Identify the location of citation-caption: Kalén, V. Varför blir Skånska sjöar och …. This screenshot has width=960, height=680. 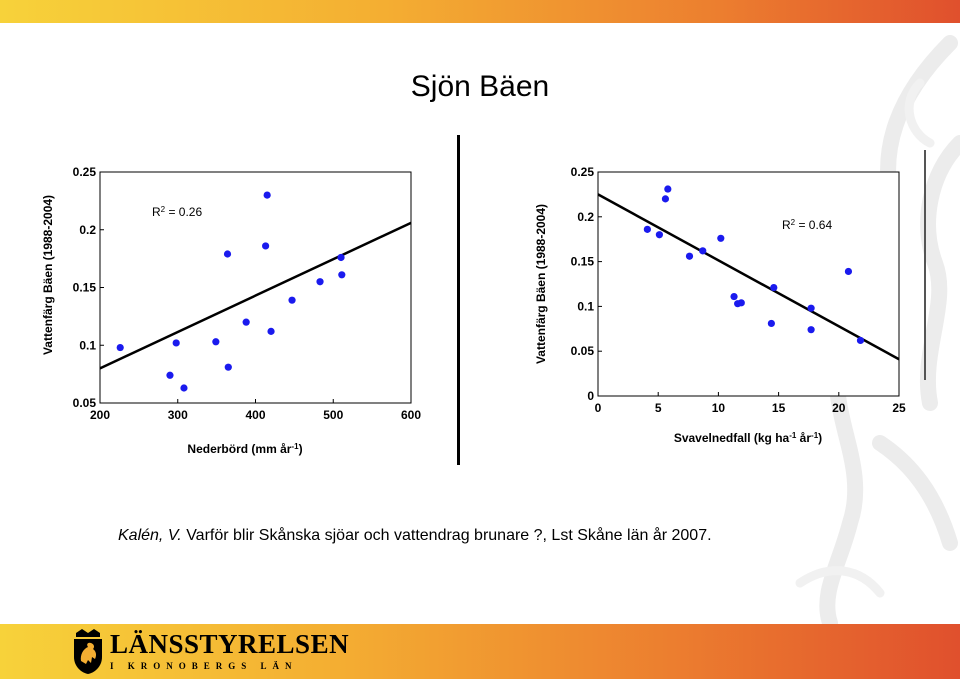
(415, 536).